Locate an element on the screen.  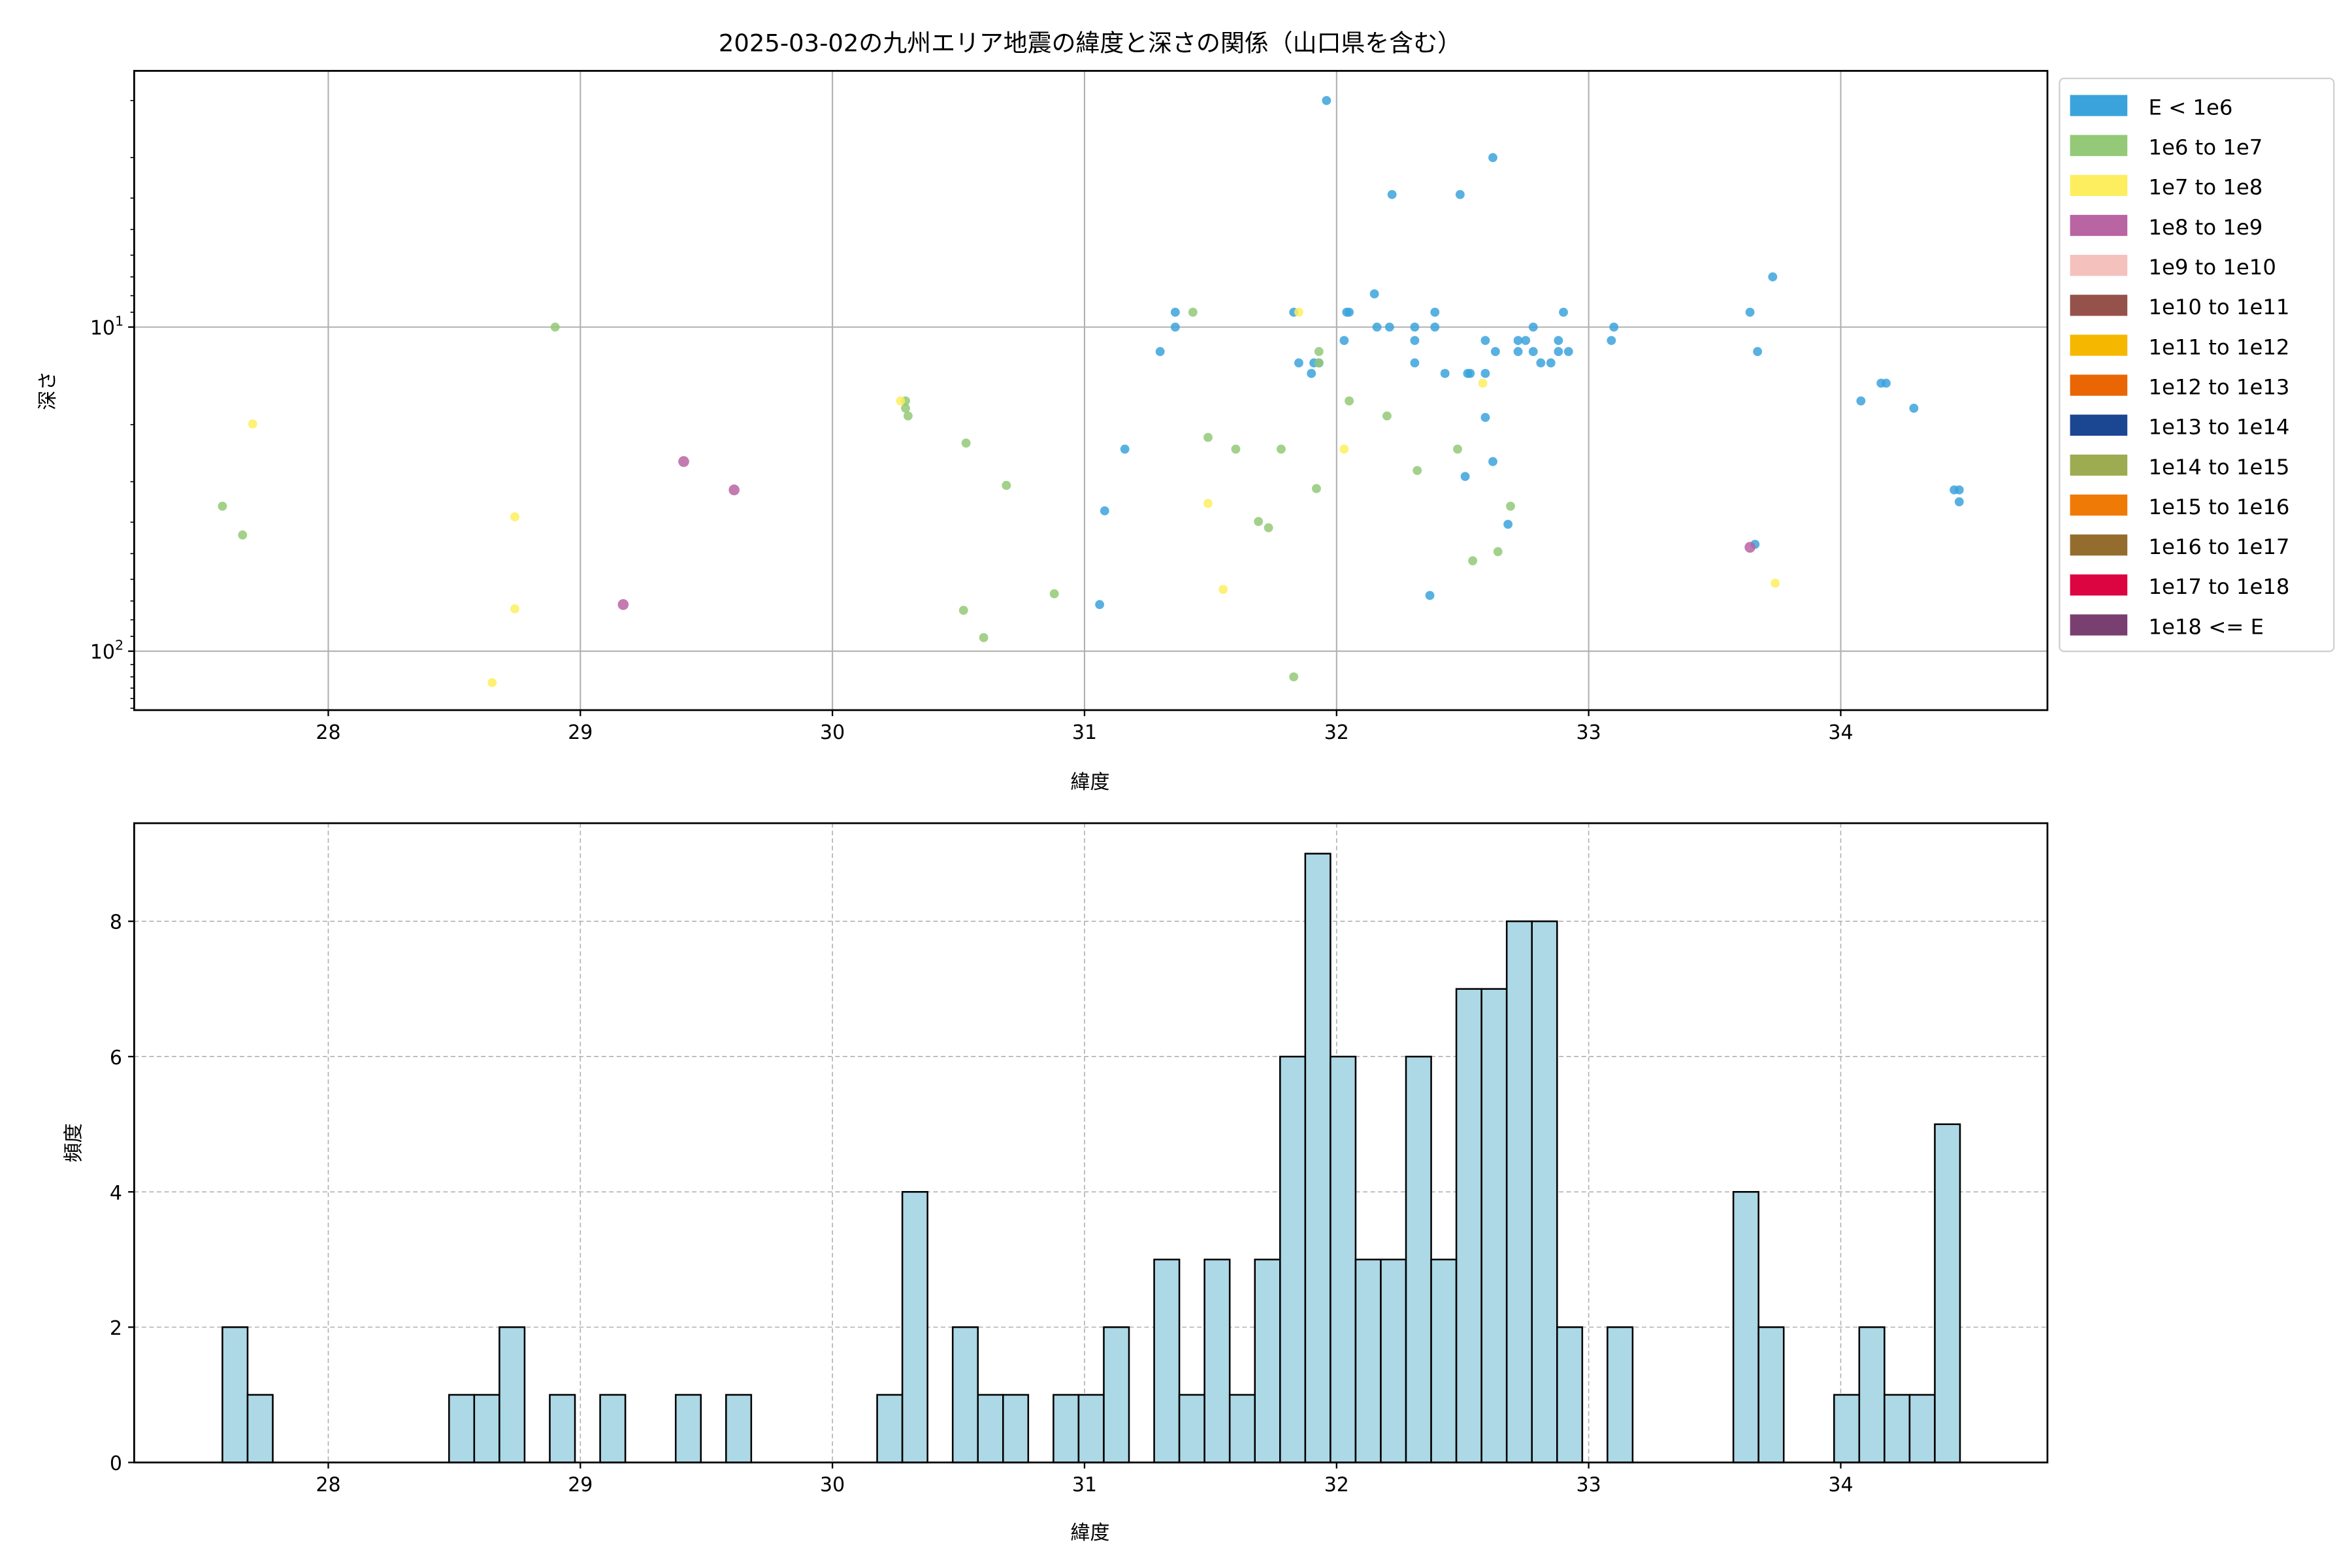
scatter-y-tick-label: 102 is located at coordinates (106, 650).